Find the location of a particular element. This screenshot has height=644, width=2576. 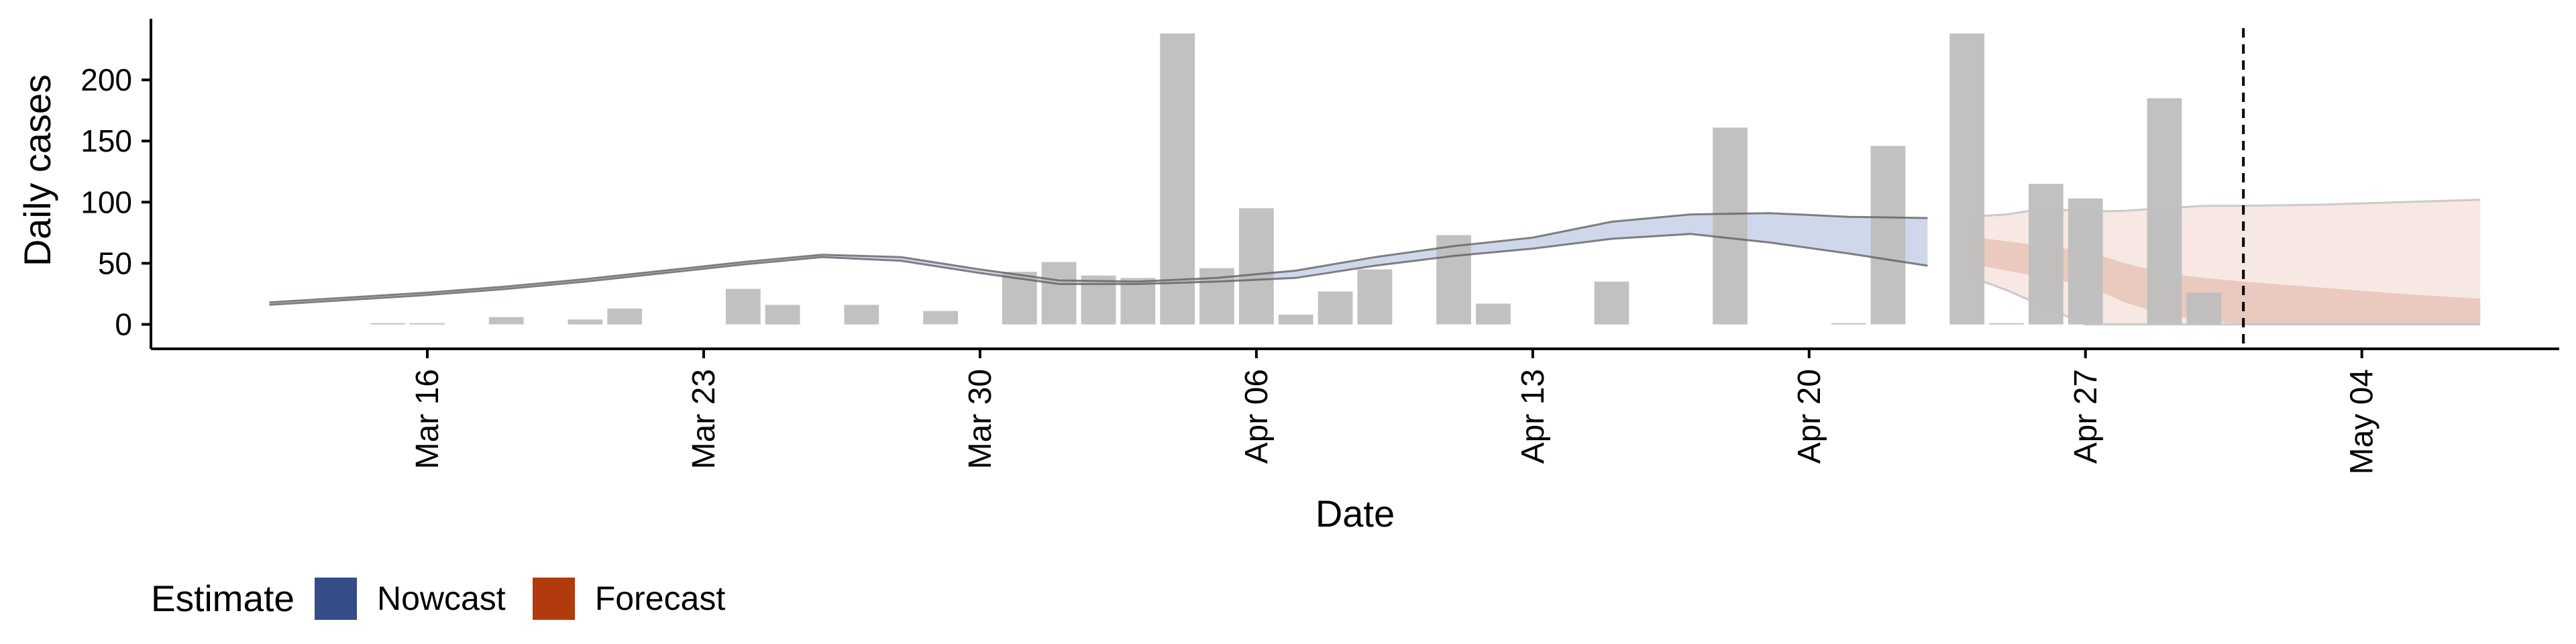

legend: Estimate Nowcast Forecast is located at coordinates (451, 598).